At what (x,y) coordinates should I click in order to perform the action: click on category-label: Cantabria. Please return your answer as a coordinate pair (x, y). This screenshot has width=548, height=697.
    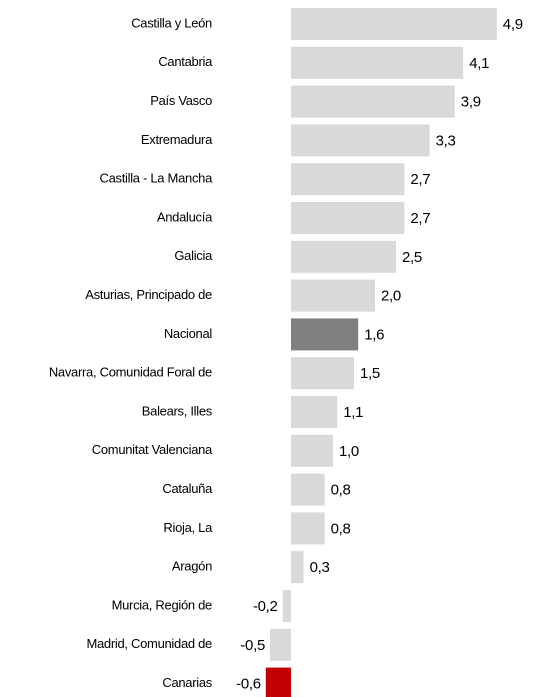
    Looking at the image, I should click on (185, 61).